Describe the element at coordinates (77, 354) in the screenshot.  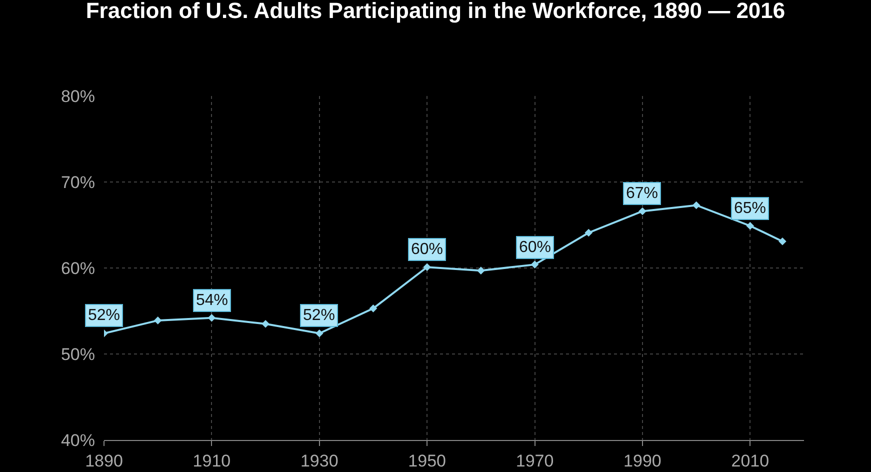
I see `y-tick-label: 50%` at that location.